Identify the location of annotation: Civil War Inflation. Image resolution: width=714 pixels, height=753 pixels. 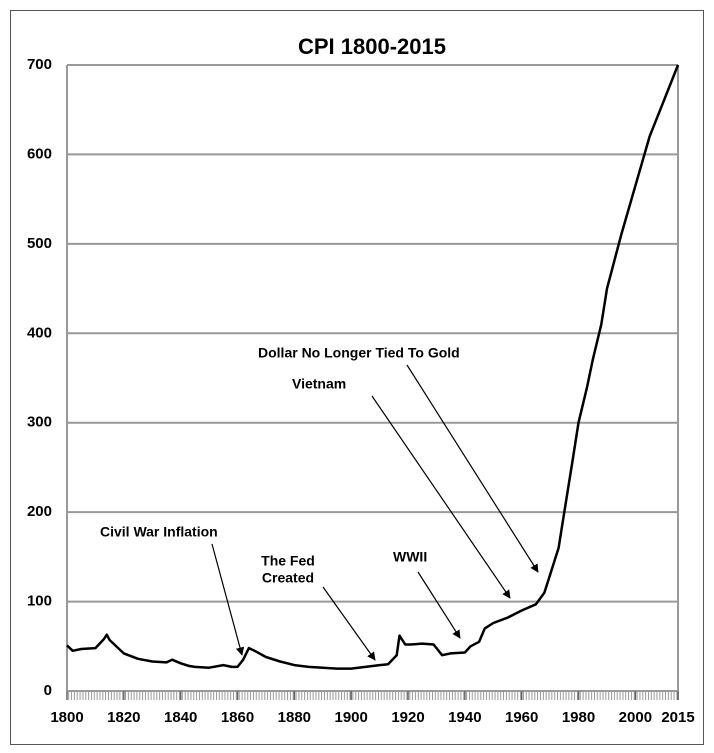
(159, 532).